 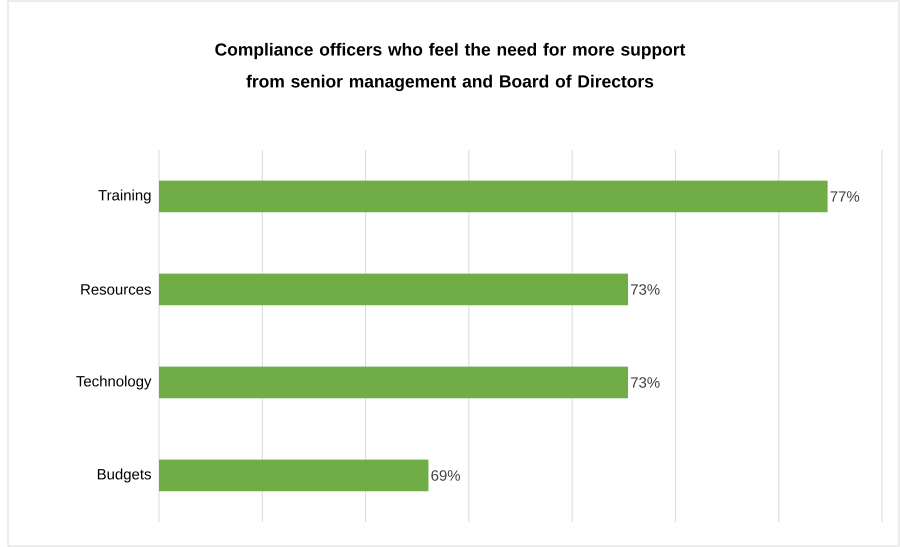 What do you see at coordinates (114, 383) in the screenshot?
I see `y-tick-label: Technology` at bounding box center [114, 383].